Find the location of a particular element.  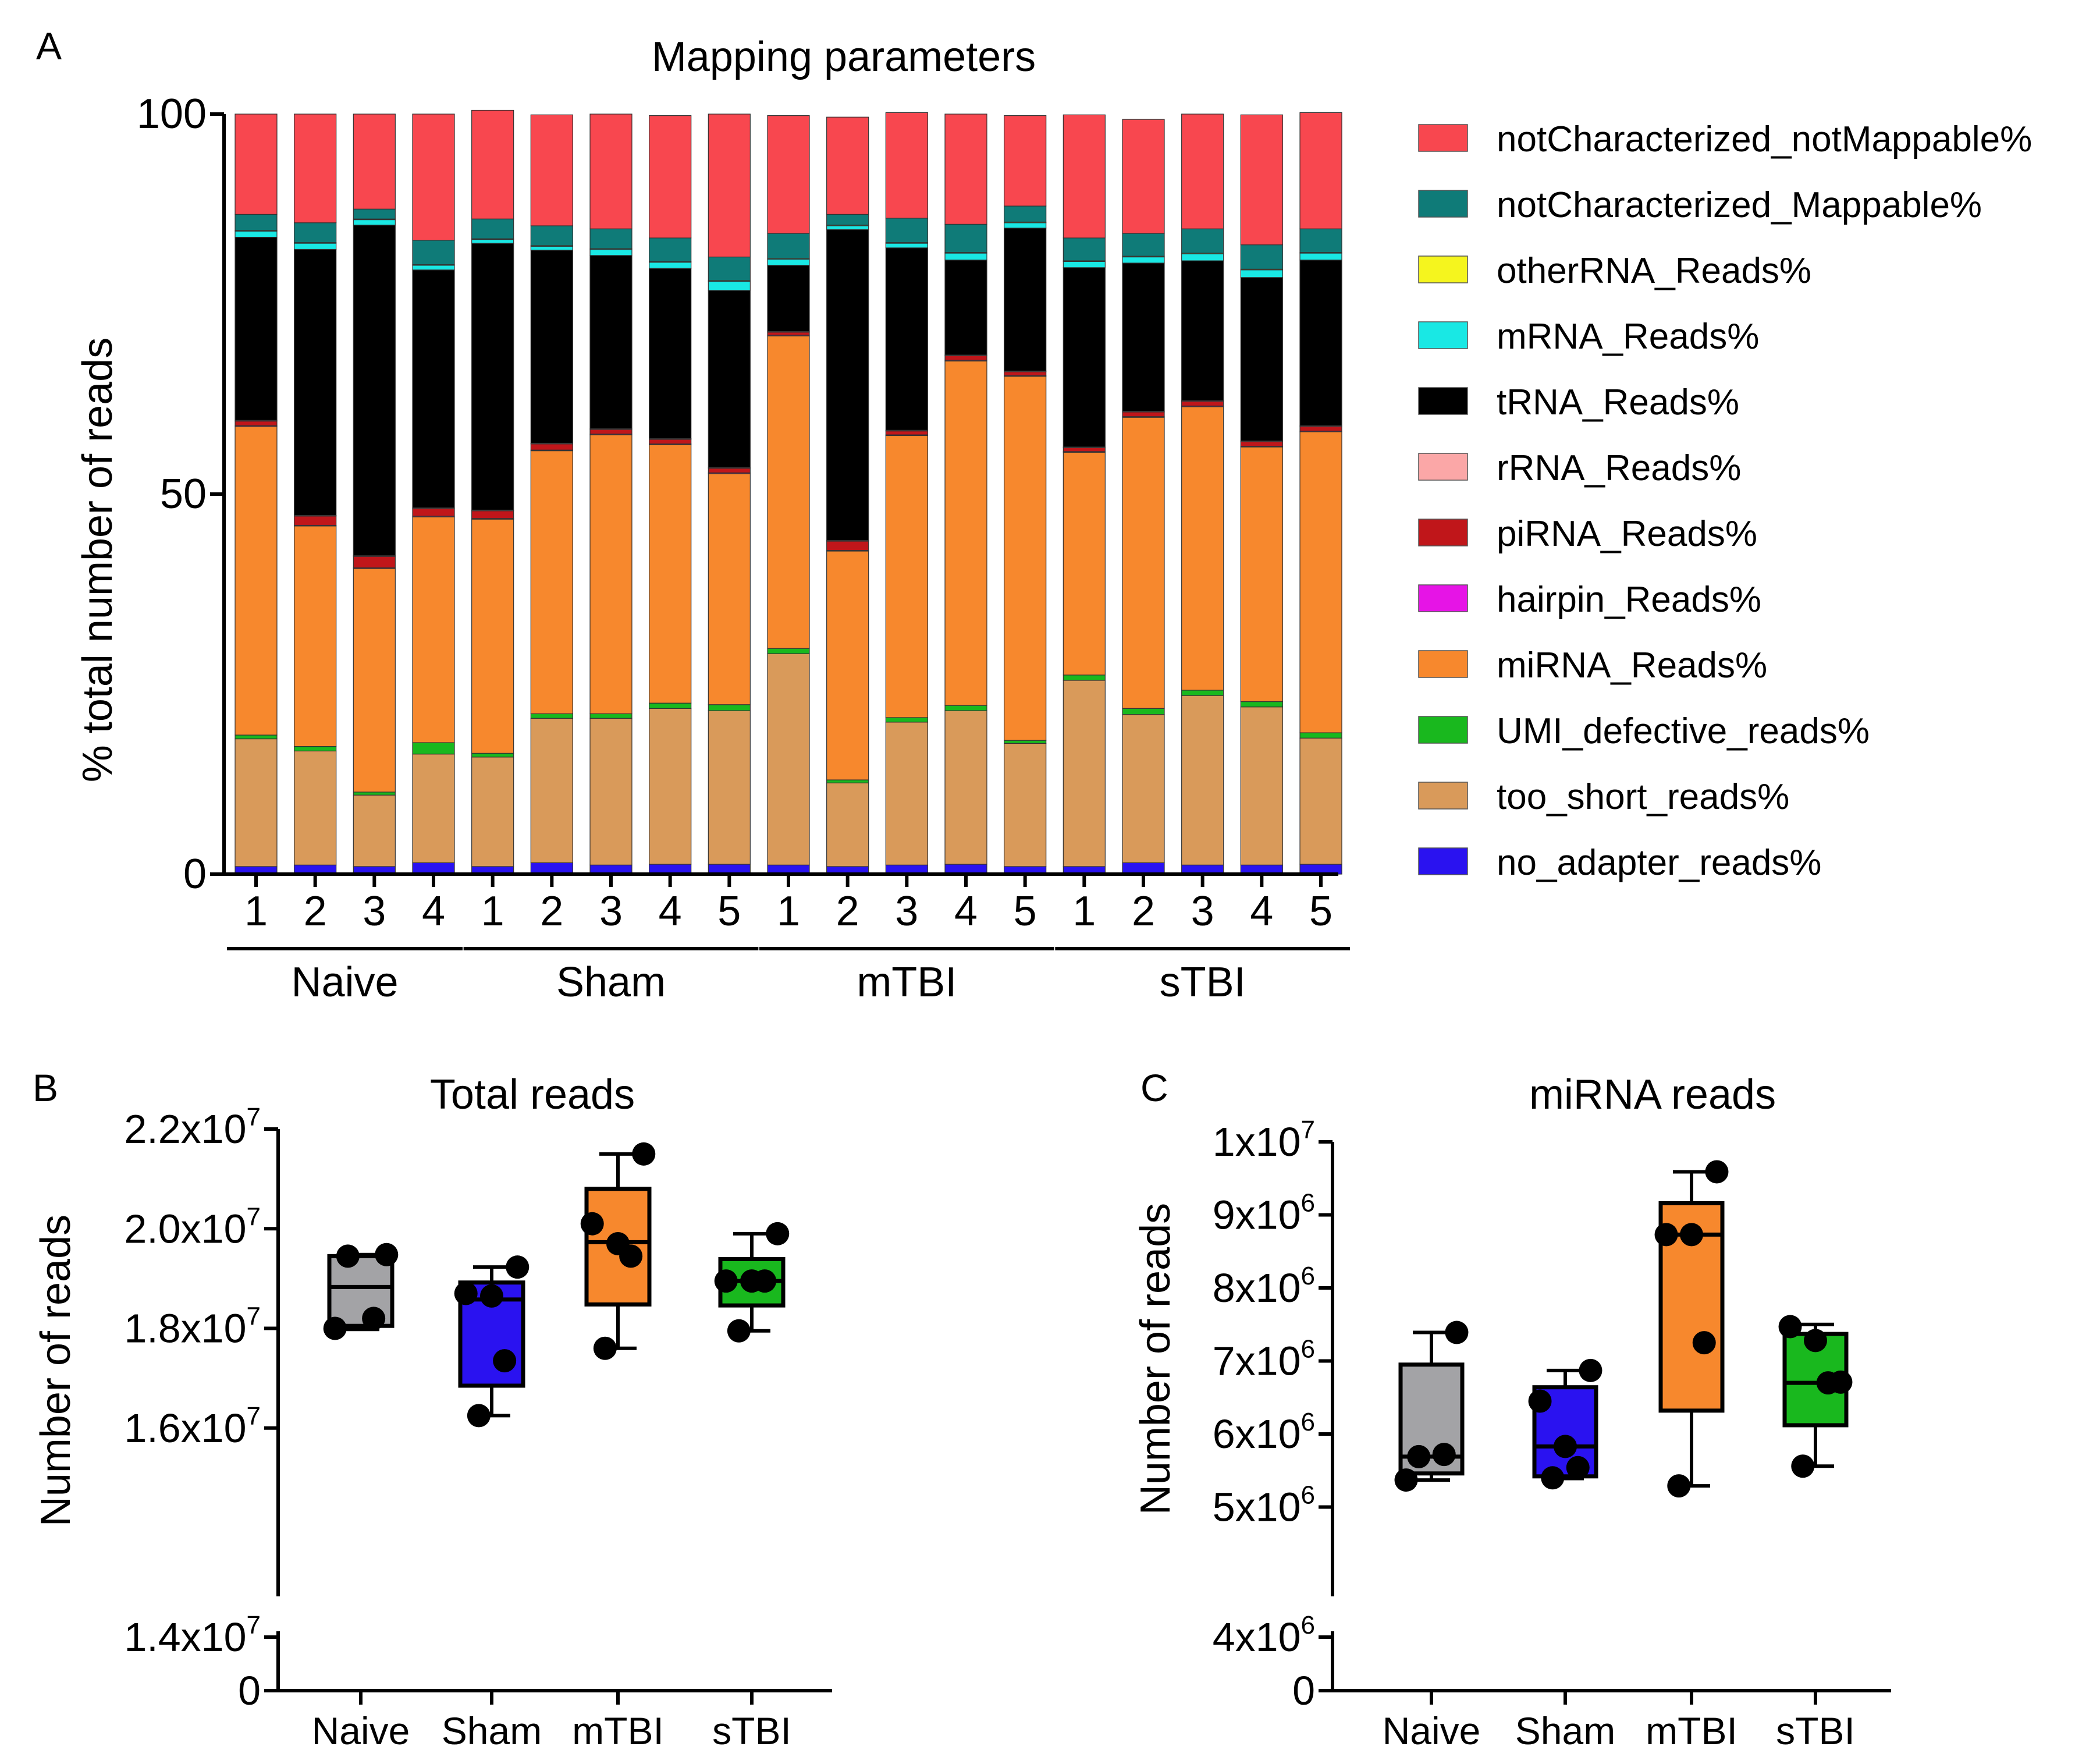

panel-label-c: C is located at coordinates (1154, 1087).